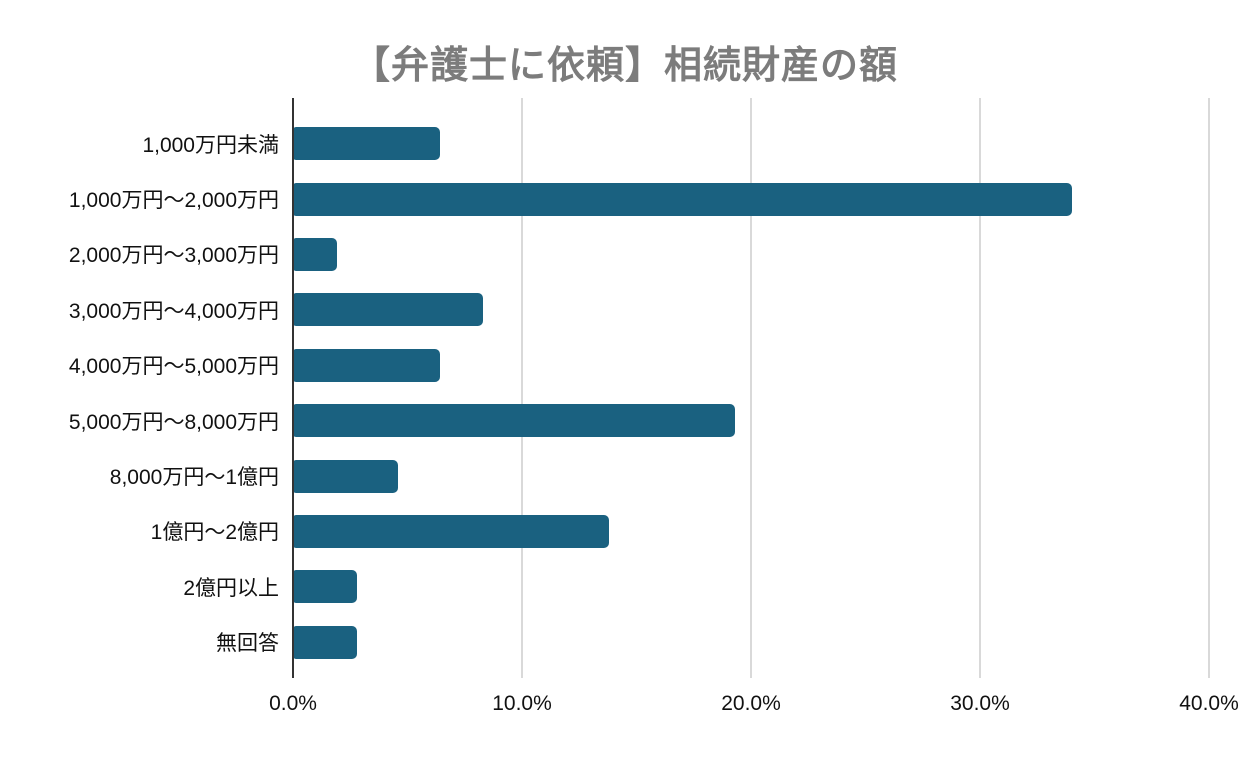 Image resolution: width=1250 pixels, height=773 pixels. What do you see at coordinates (624, 66) in the screenshot?
I see `chart-title: 【弁護士に依頼】相続財産の額` at bounding box center [624, 66].